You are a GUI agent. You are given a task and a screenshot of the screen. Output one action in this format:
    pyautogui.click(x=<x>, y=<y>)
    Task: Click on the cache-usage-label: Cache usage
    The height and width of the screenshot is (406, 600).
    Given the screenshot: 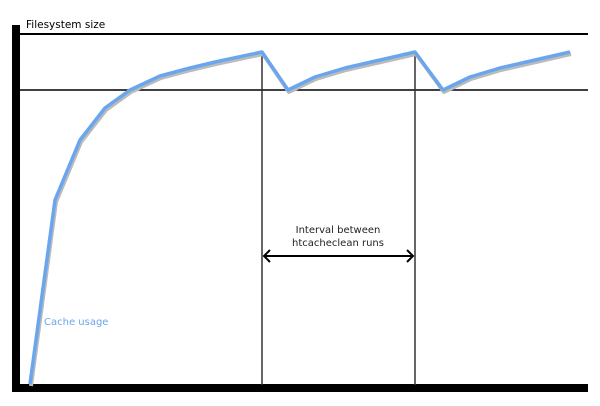 What is the action you would take?
    pyautogui.click(x=76, y=322)
    